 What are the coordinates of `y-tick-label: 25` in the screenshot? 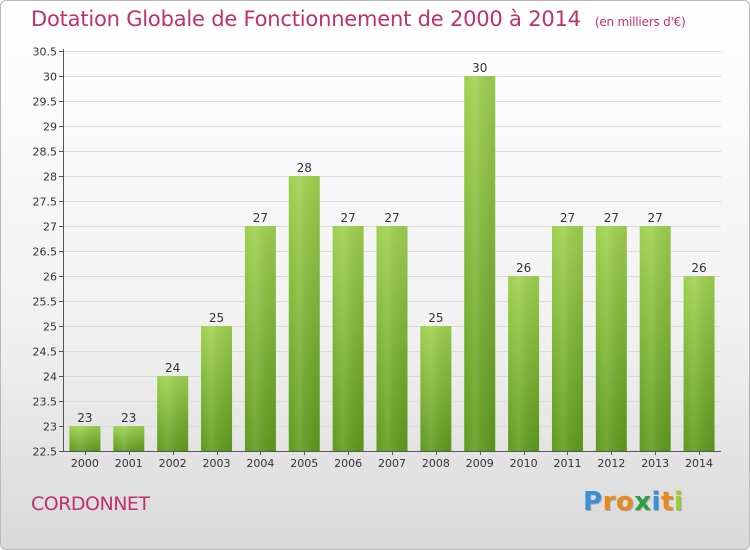 It's located at (50, 327).